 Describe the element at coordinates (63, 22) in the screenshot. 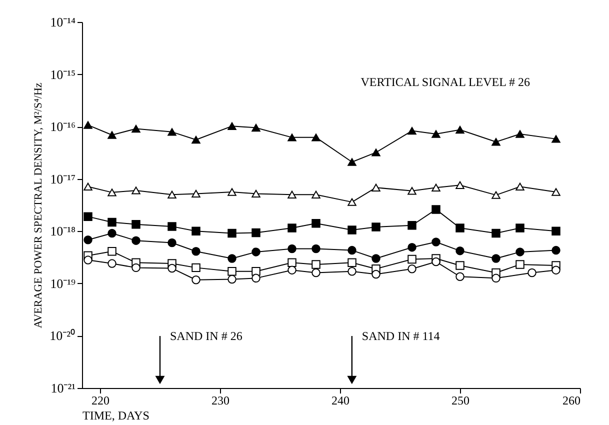

I see `y-tick-label: 10⁻¹⁴` at that location.